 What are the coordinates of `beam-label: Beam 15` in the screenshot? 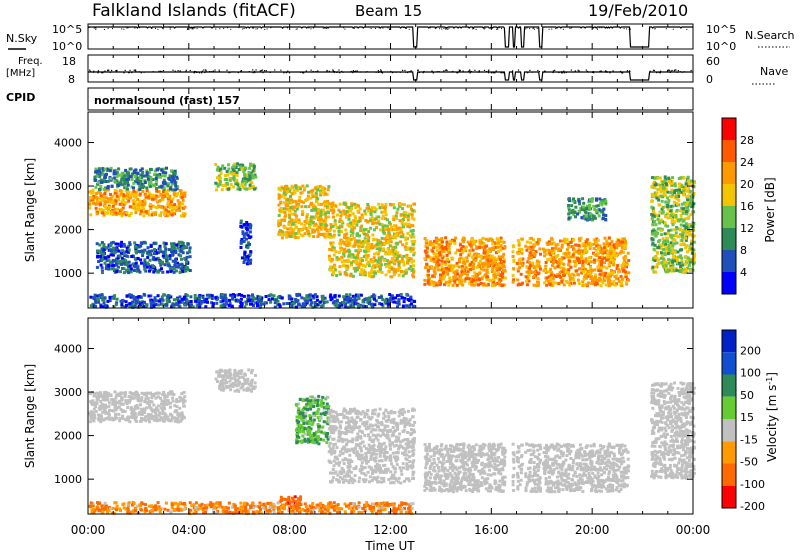 It's located at (388, 11).